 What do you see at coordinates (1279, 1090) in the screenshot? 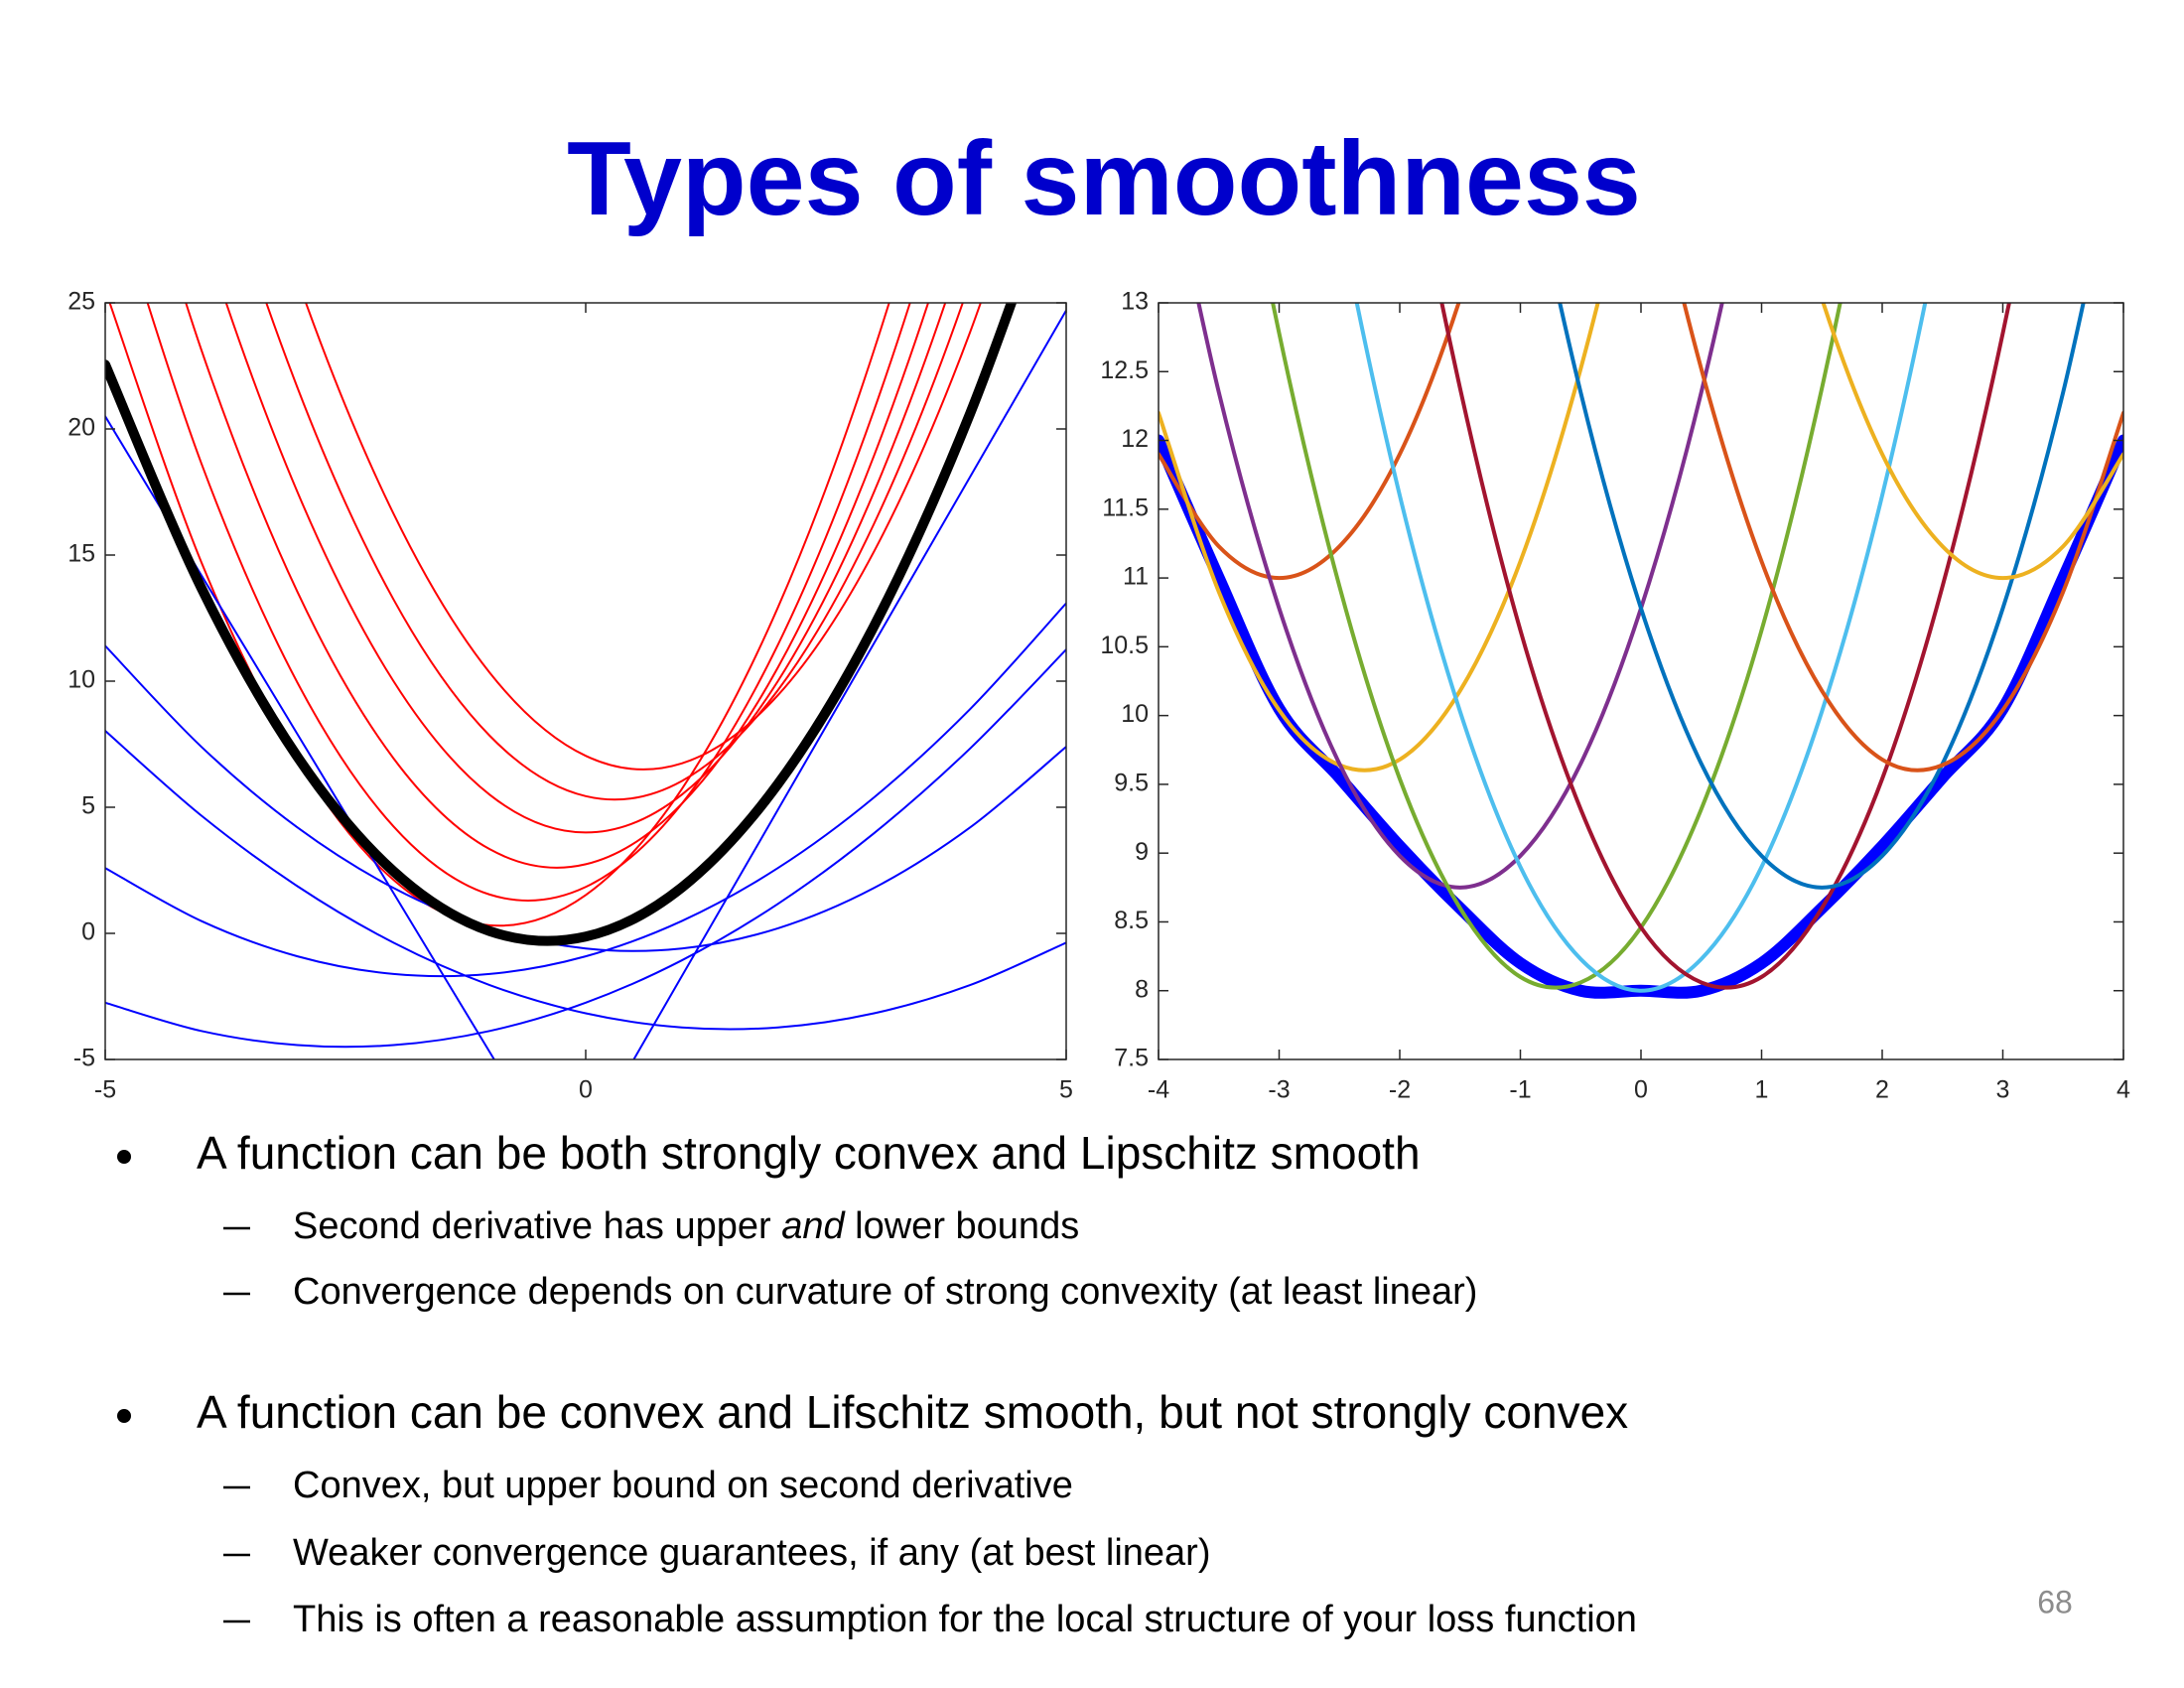
I see `x-tick-label: -3` at bounding box center [1279, 1090].